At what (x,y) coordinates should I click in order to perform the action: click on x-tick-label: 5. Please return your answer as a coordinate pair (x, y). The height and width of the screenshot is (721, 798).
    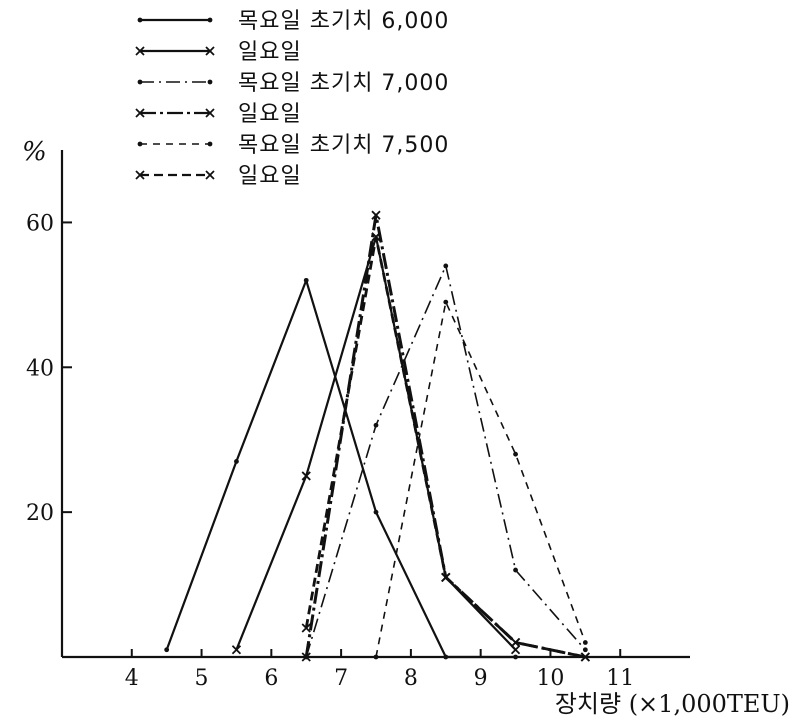
    Looking at the image, I should click on (202, 678).